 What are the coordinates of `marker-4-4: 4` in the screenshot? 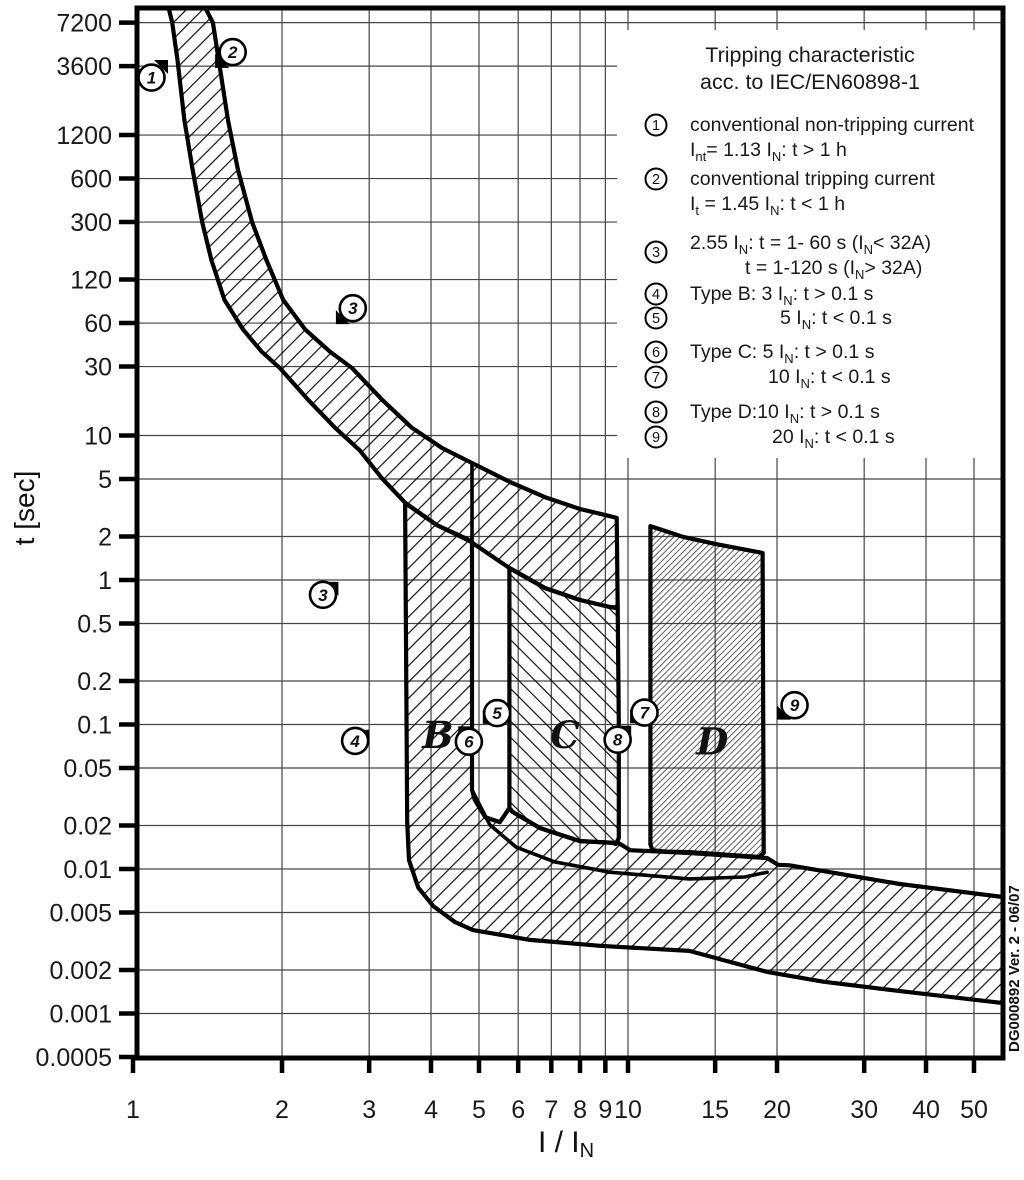 It's located at (355, 741).